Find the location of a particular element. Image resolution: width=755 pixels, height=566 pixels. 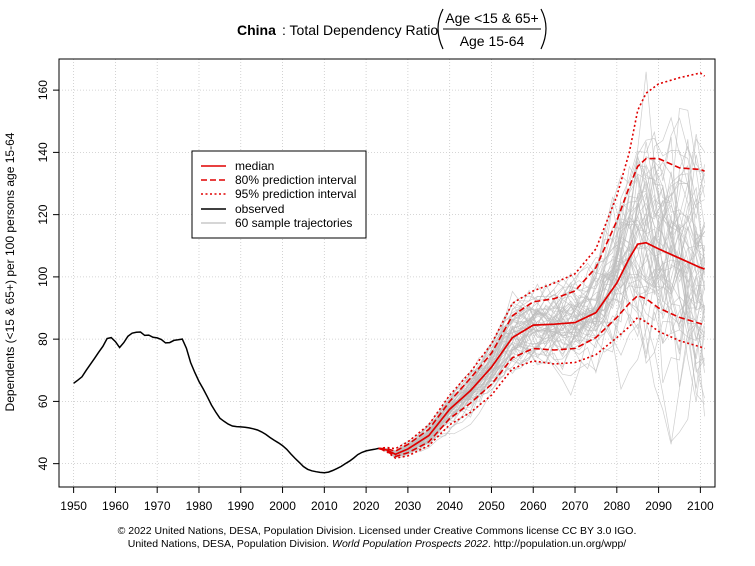

y-tick-label: 40 is located at coordinates (43, 464).